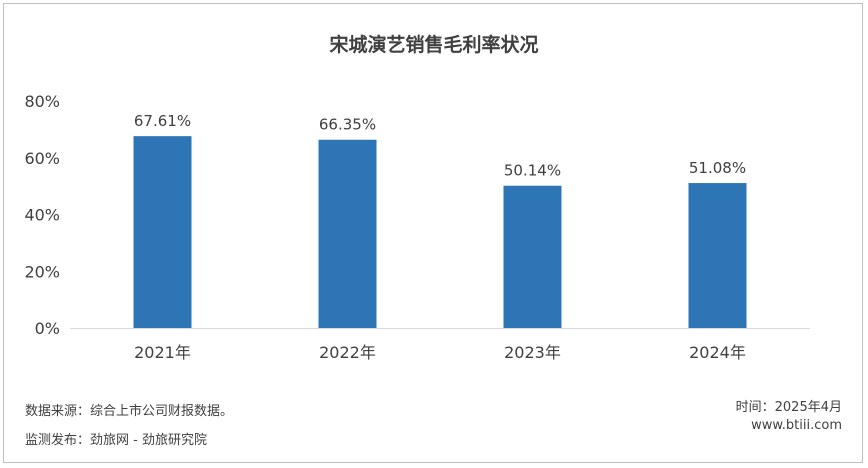 The height and width of the screenshot is (468, 868). Describe the element at coordinates (47, 328) in the screenshot. I see `y-tick-label: 0%` at that location.